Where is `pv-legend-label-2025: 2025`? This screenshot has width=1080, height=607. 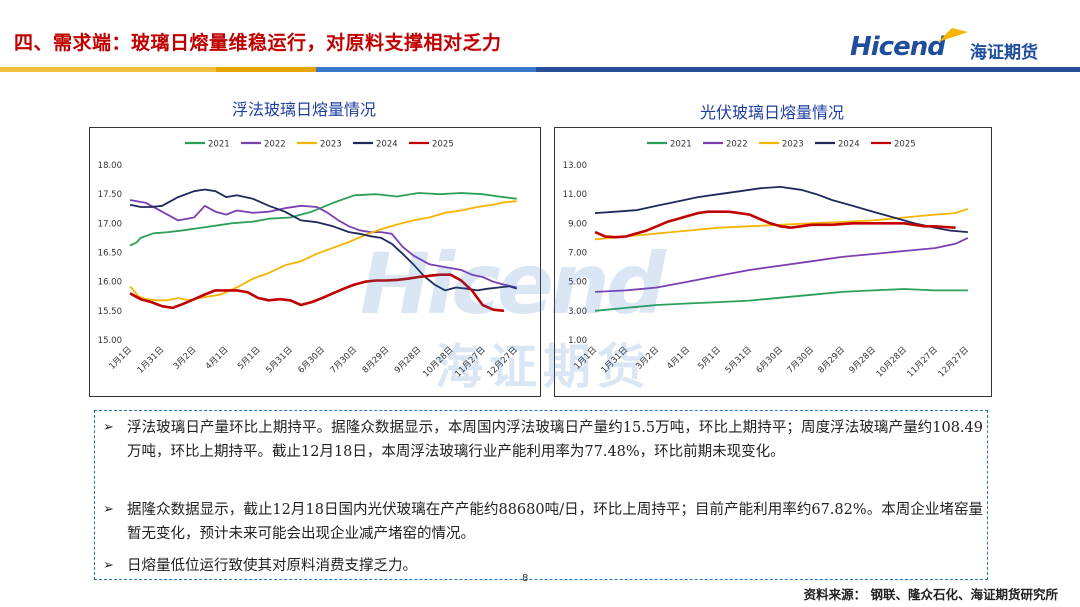
pv-legend-label-2025: 2025 is located at coordinates (905, 145).